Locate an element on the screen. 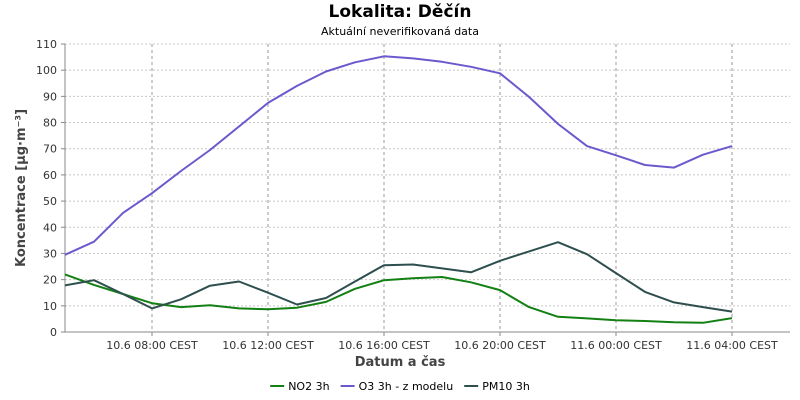 This screenshot has width=800, height=400. y-tick-label: 40 is located at coordinates (50, 227).